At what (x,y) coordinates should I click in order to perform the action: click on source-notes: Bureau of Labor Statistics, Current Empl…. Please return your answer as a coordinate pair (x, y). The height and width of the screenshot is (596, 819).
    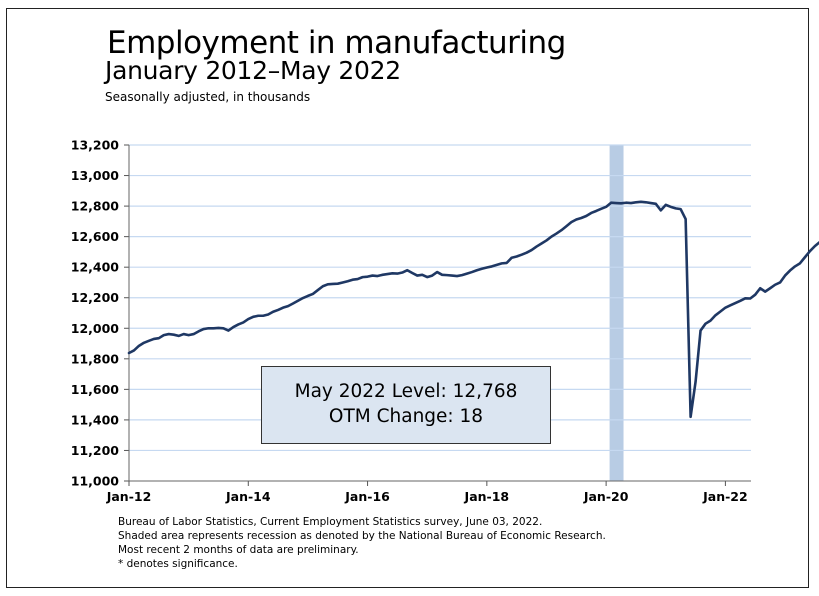
    Looking at the image, I should click on (362, 543).